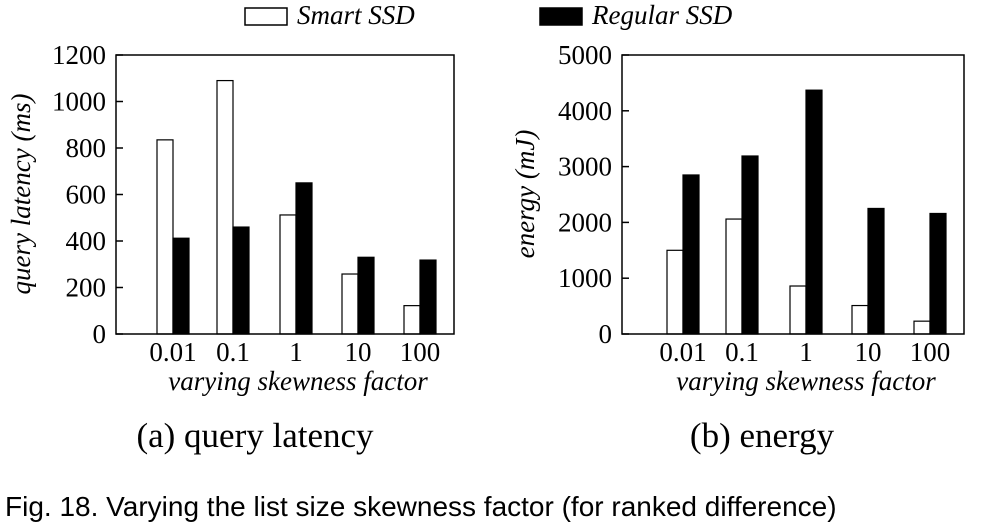 Image resolution: width=997 pixels, height=528 pixels. Describe the element at coordinates (86, 241) in the screenshot. I see `chart-a-ytick-label: 400` at that location.